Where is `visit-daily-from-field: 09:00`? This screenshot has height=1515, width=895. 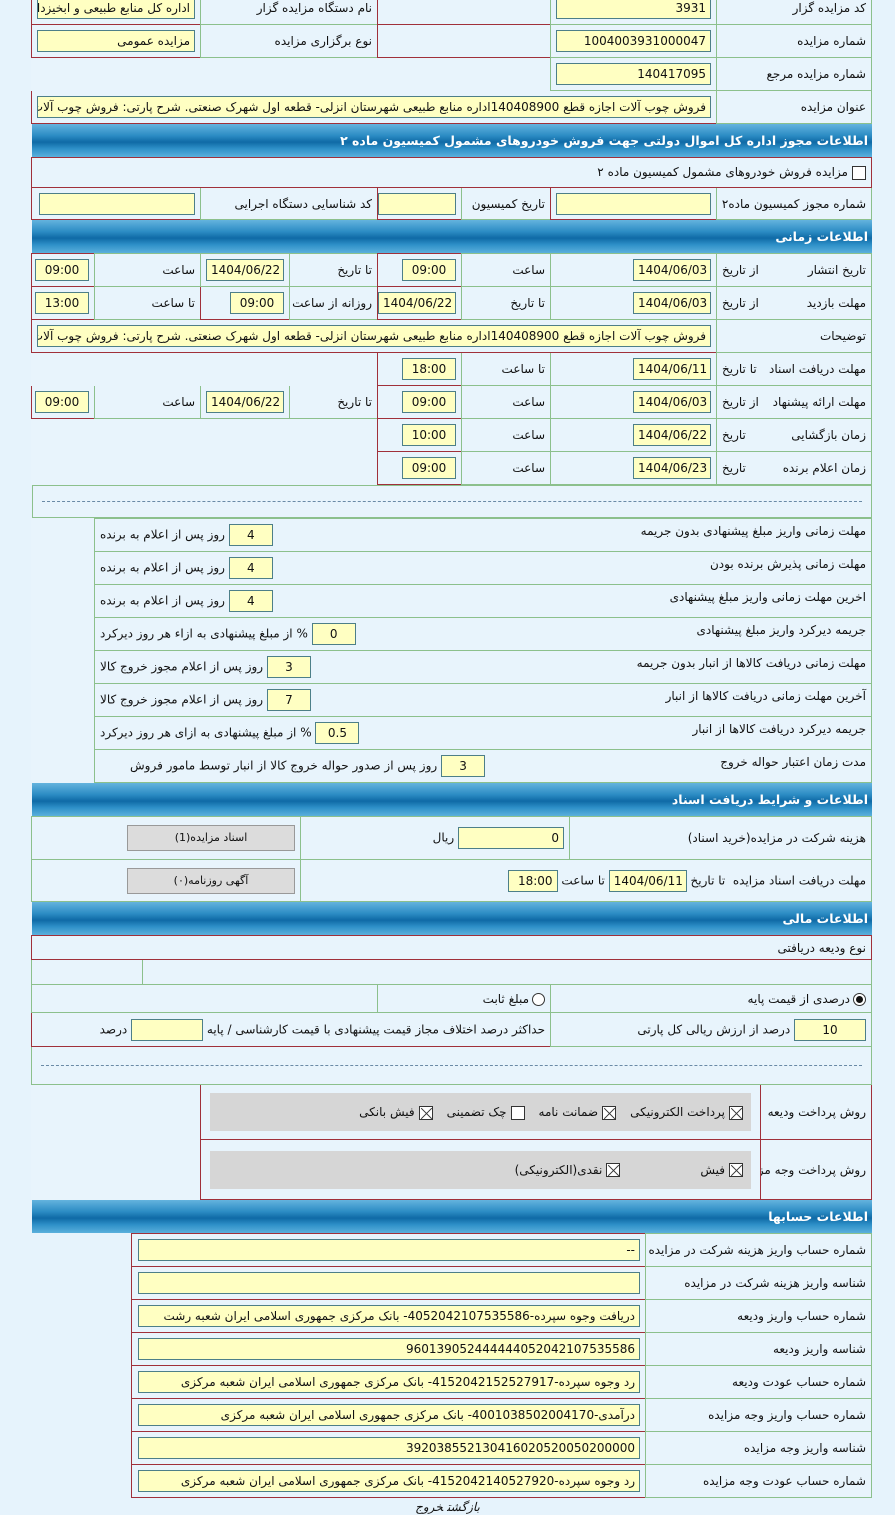 visit-daily-from-field: 09:00 is located at coordinates (257, 303).